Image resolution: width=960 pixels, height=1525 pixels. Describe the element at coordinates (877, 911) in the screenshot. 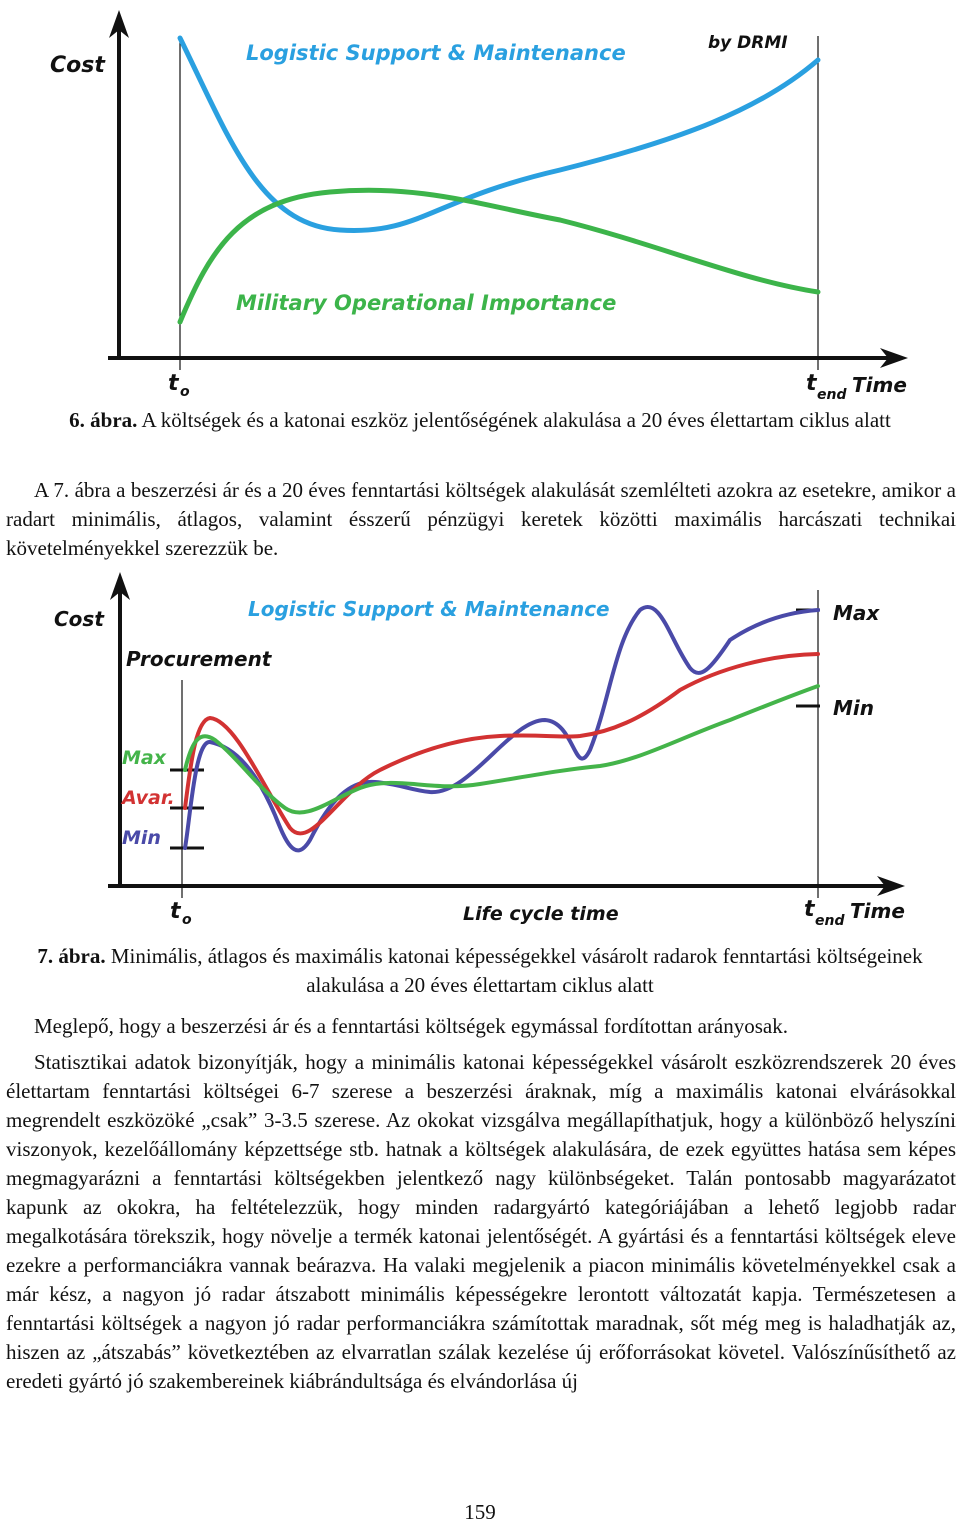

I see `fig7-time-label: Time` at that location.